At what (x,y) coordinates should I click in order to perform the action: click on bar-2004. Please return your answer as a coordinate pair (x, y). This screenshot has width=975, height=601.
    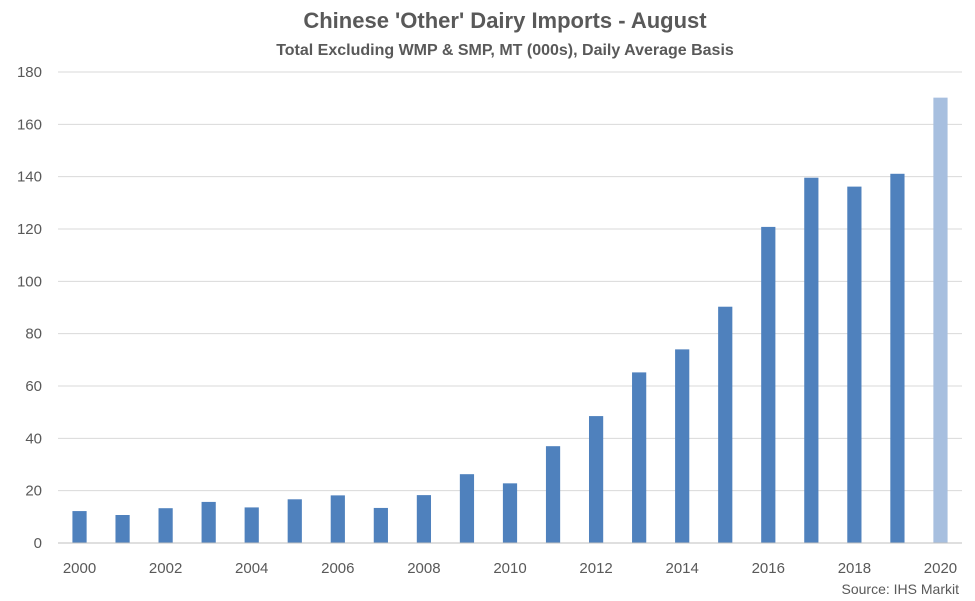
    Looking at the image, I should click on (251, 525).